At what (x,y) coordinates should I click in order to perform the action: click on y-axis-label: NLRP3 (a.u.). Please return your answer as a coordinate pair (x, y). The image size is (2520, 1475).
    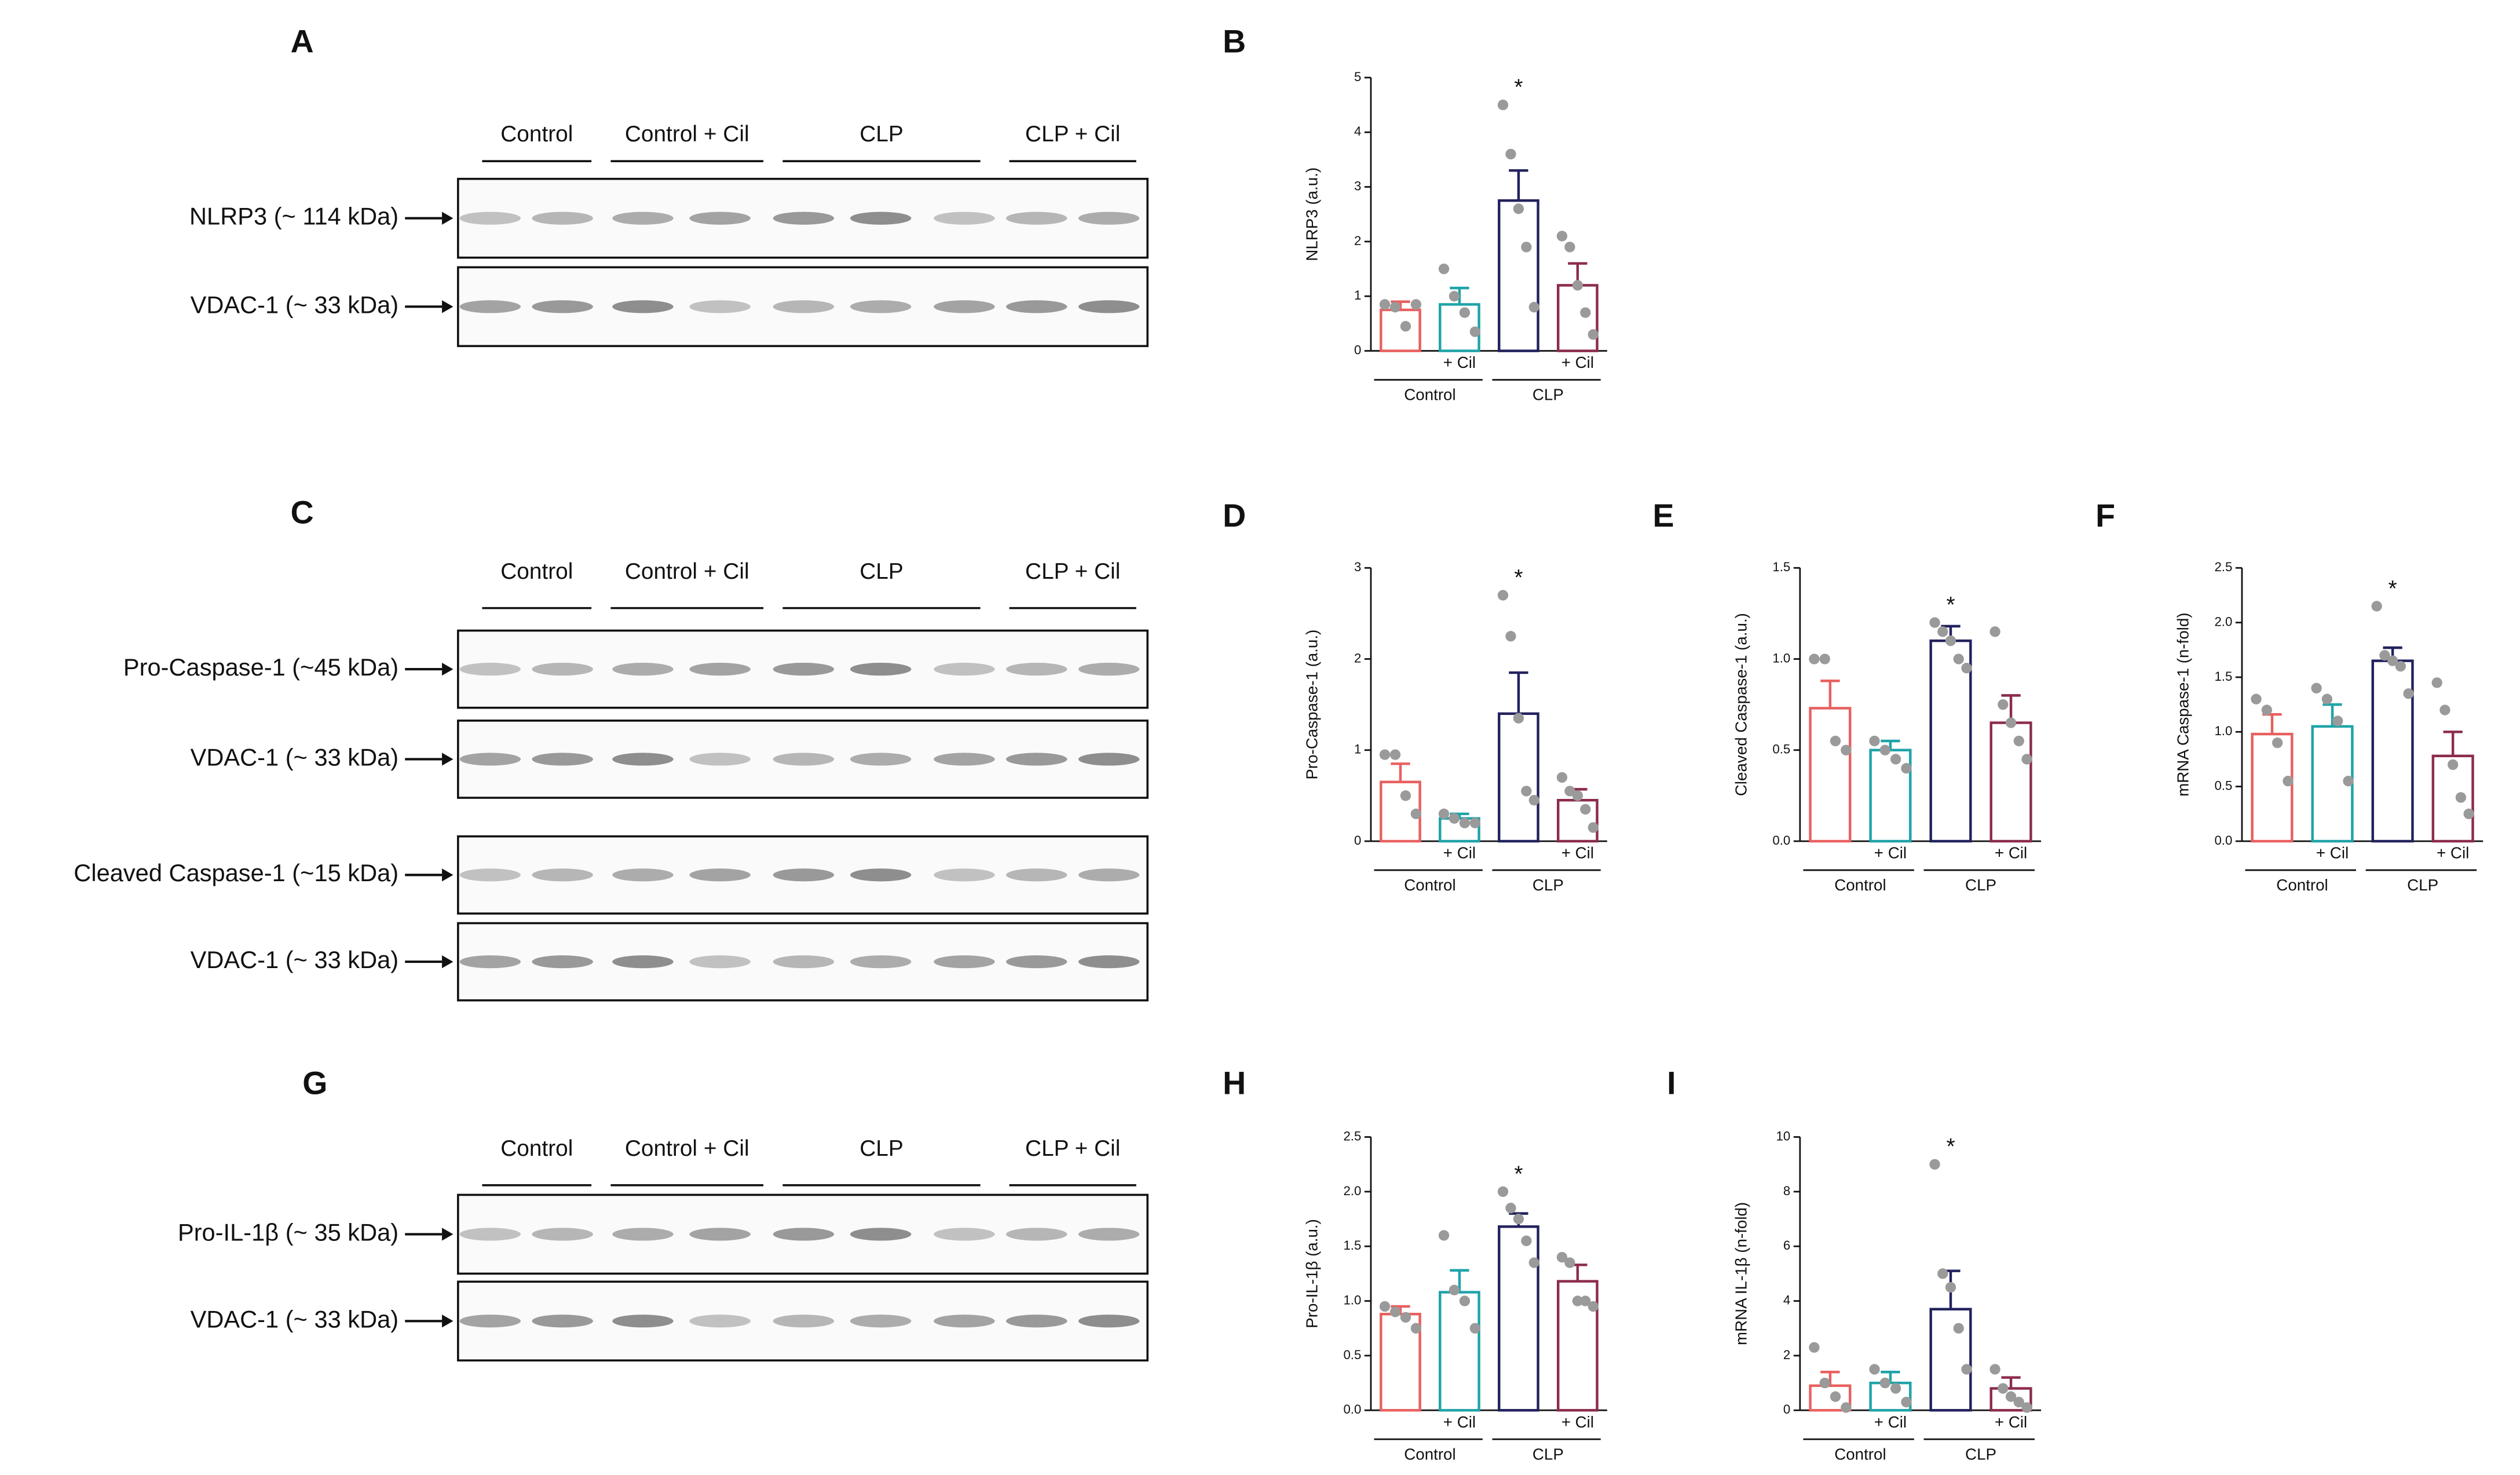
    Looking at the image, I should click on (1312, 214).